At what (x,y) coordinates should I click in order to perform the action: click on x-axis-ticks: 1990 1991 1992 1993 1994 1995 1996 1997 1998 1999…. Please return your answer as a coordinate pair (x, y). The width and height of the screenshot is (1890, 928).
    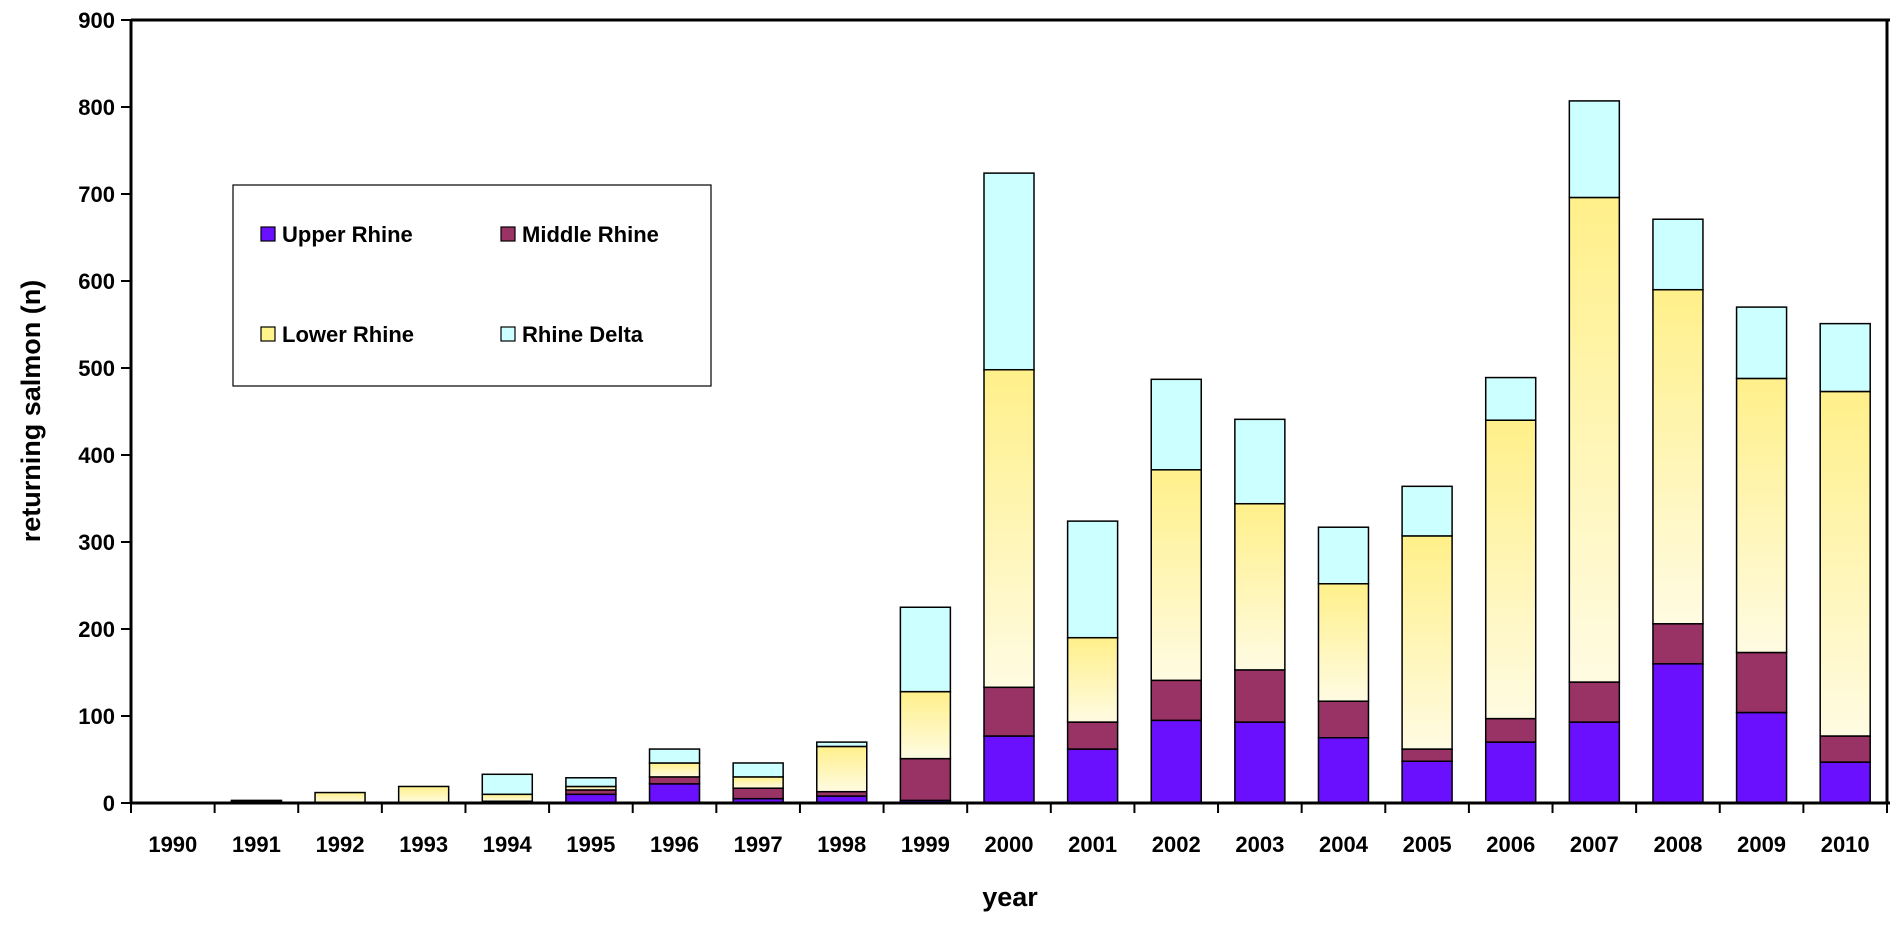
    Looking at the image, I should click on (1009, 830).